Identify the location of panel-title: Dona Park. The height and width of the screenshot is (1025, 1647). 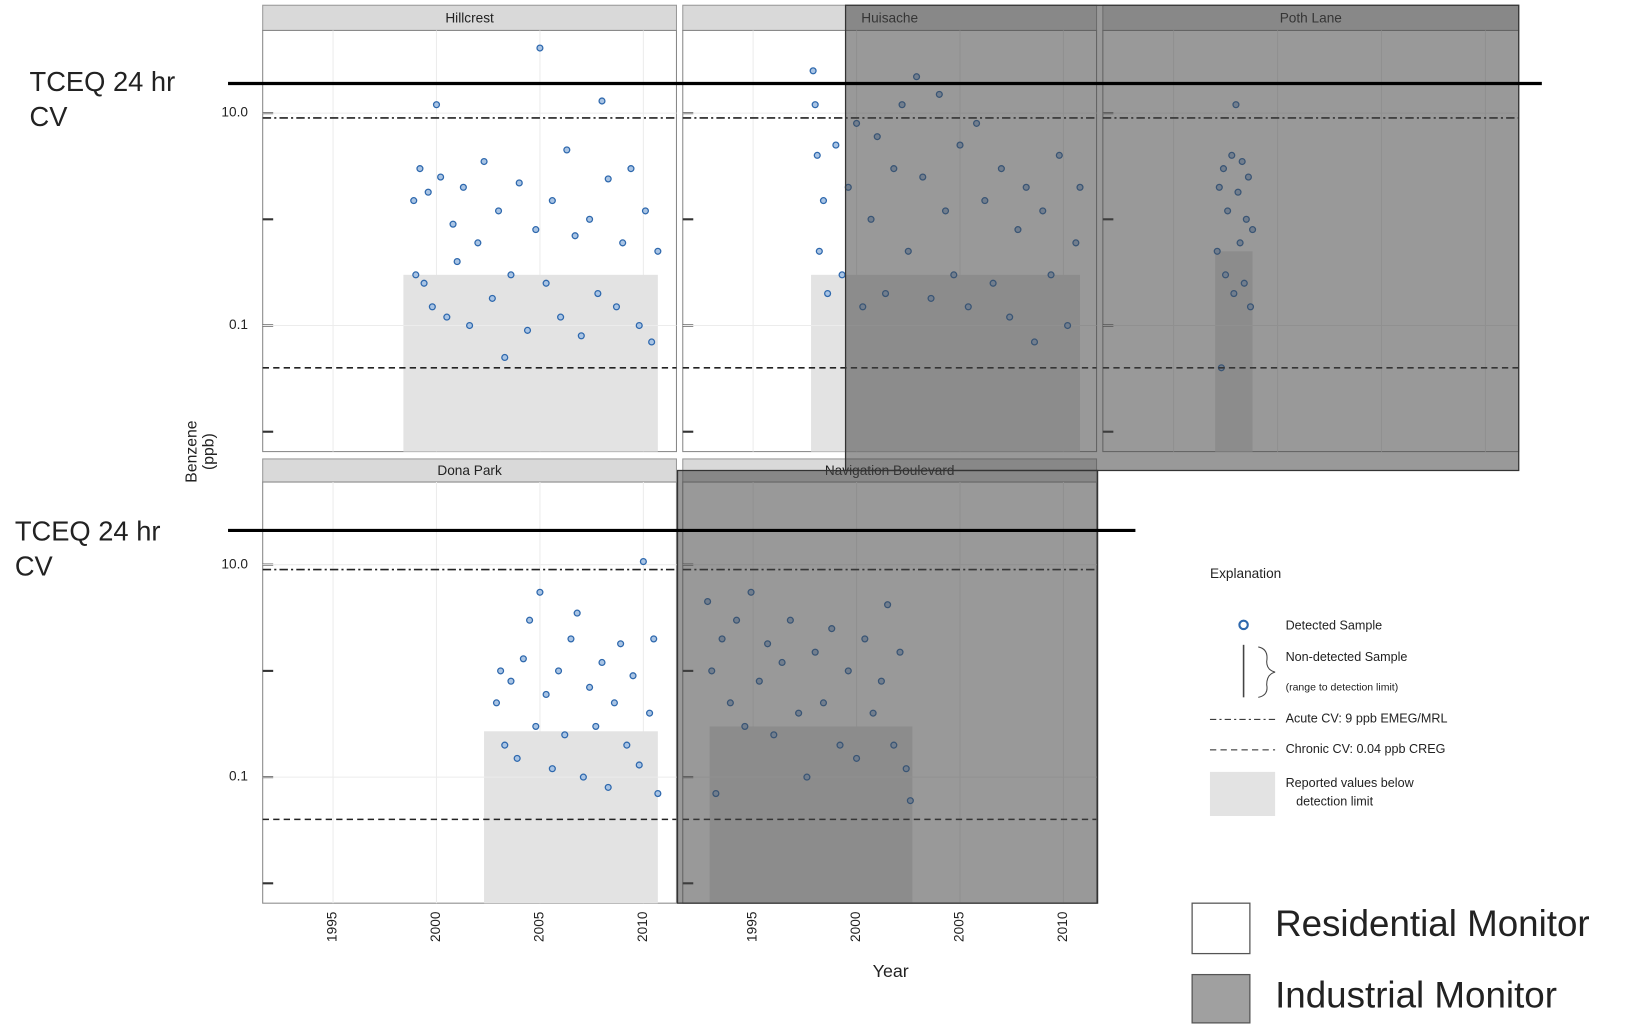
(469, 470).